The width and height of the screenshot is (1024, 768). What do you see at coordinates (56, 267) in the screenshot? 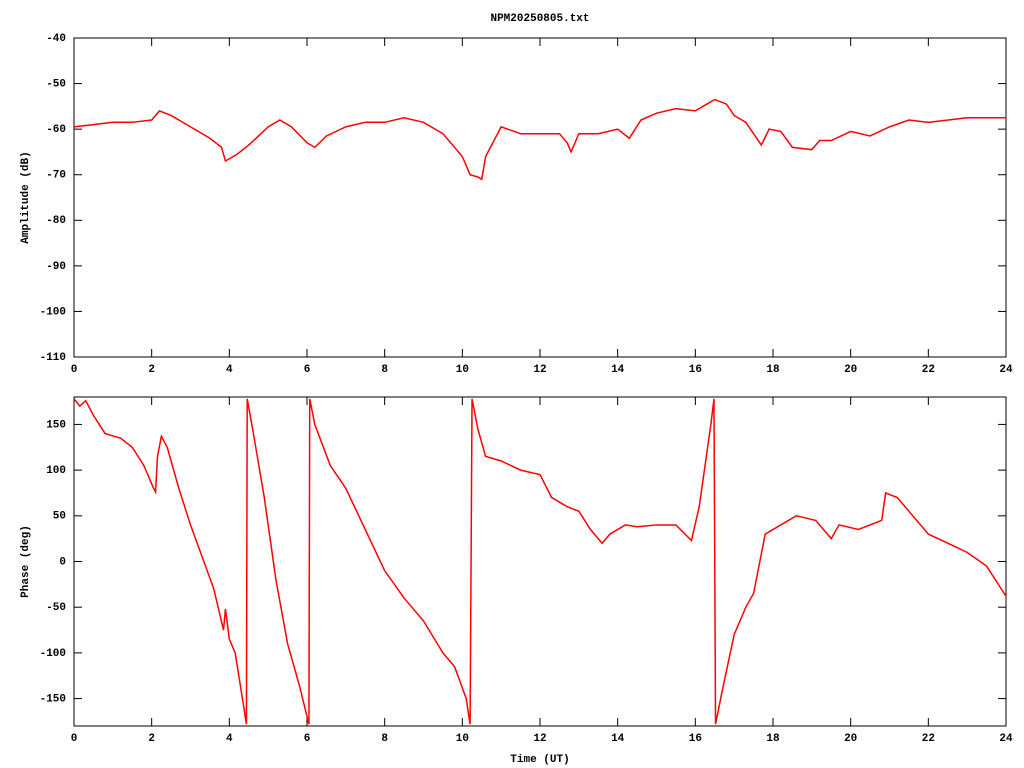
I see `y-tick-label: -90` at bounding box center [56, 267].